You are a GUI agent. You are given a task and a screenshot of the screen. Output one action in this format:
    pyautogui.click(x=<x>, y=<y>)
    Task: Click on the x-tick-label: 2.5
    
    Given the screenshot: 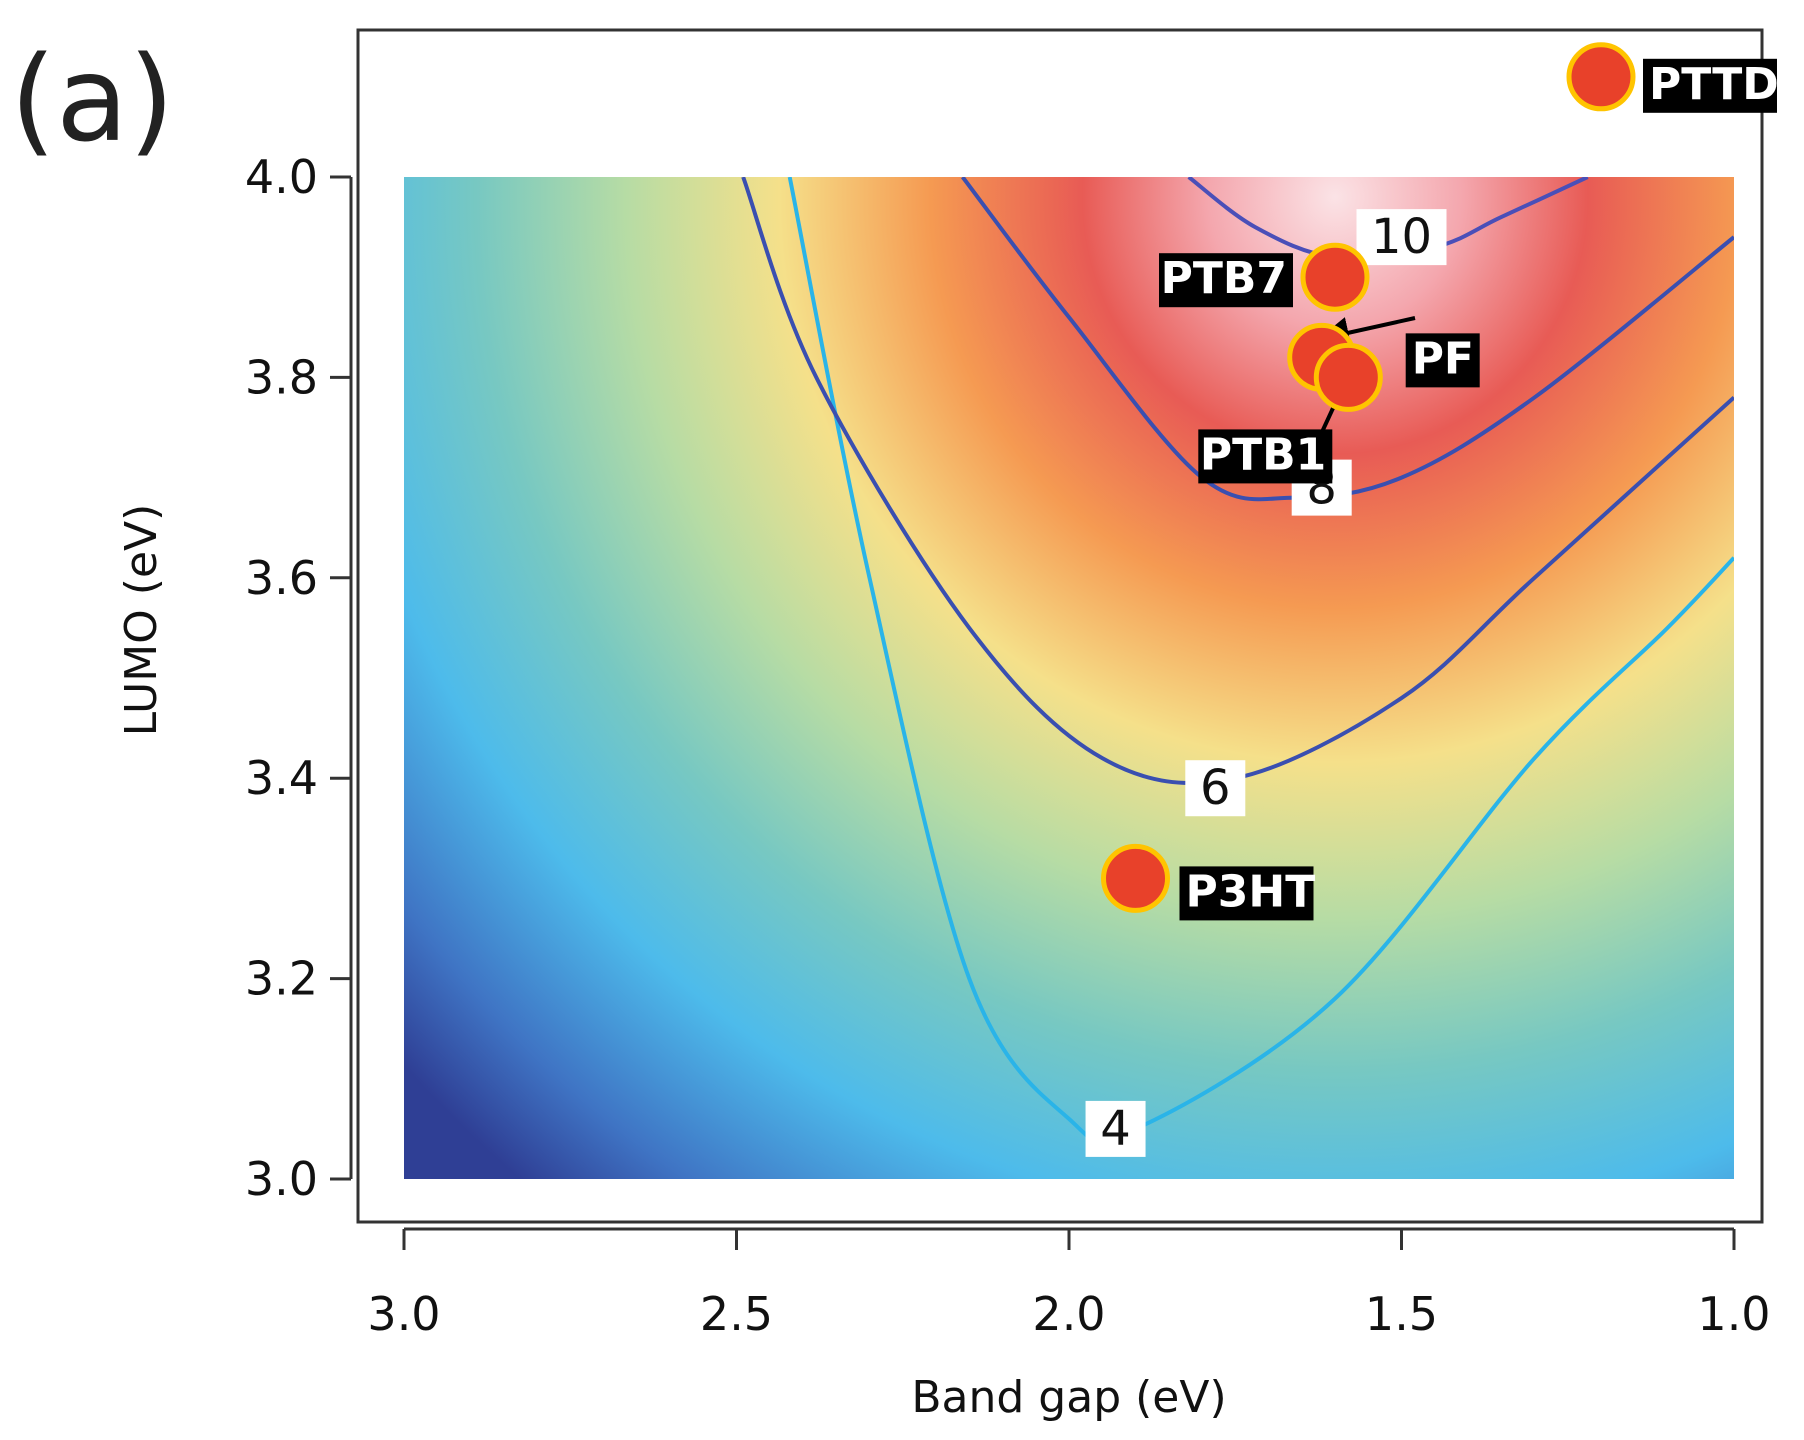 What is the action you would take?
    pyautogui.click(x=736, y=1314)
    